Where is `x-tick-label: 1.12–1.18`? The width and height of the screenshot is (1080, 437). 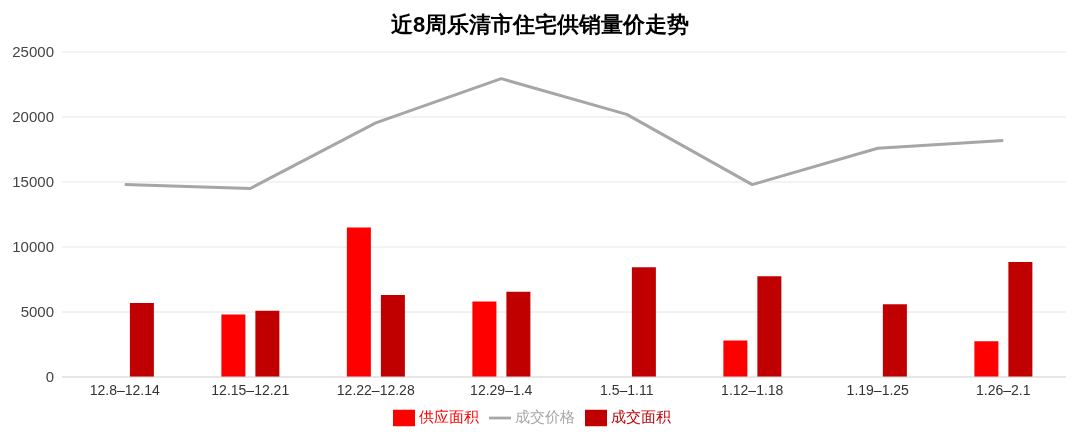 x-tick-label: 1.12–1.18 is located at coordinates (752, 389).